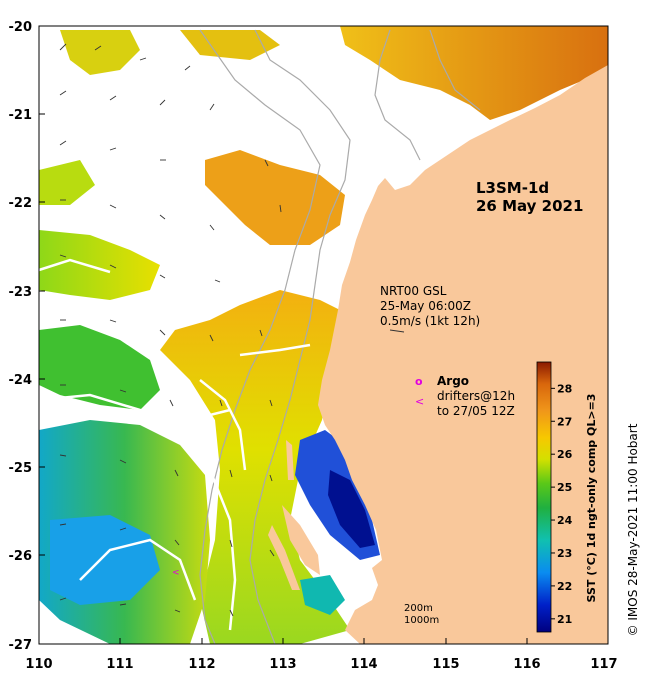 Image resolution: width=648 pixels, height=684 pixels. I want to click on isobath-200m, so click(300, 336).